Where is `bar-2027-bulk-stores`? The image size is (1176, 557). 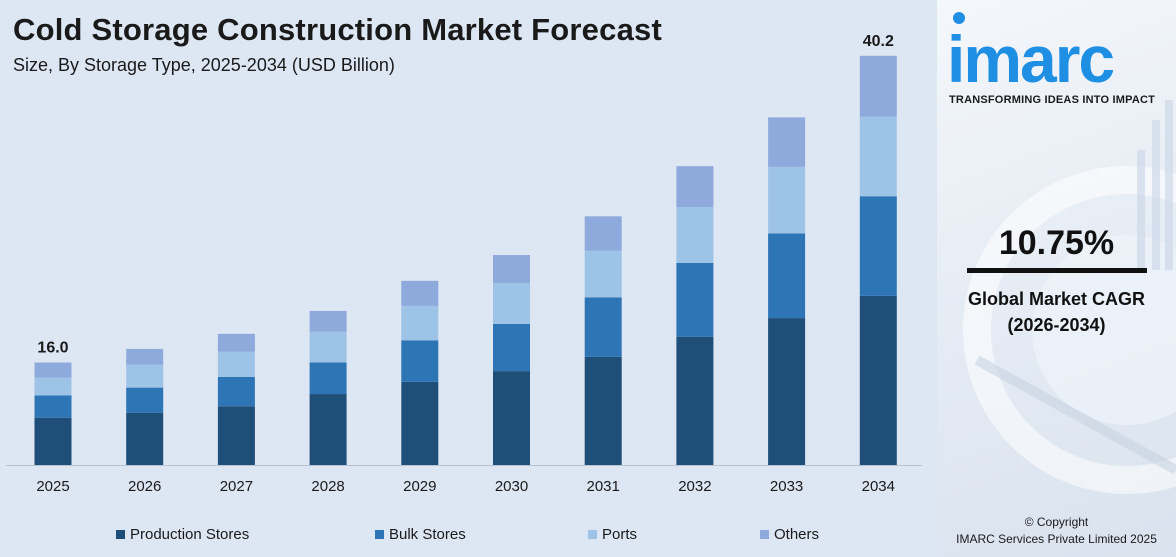
bar-2027-bulk-stores is located at coordinates (236, 391).